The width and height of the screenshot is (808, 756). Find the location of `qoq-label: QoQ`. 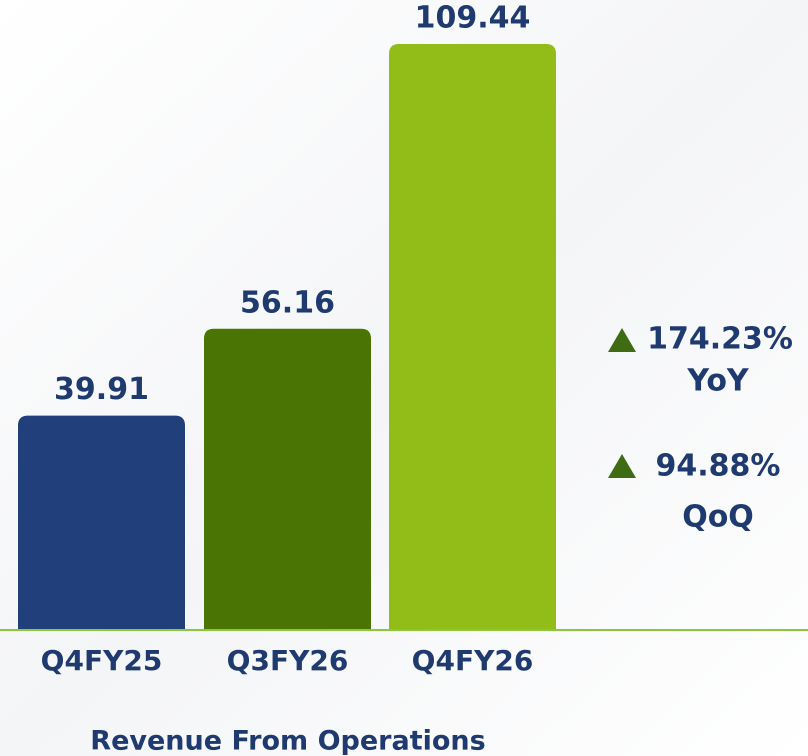

qoq-label: QoQ is located at coordinates (718, 517).